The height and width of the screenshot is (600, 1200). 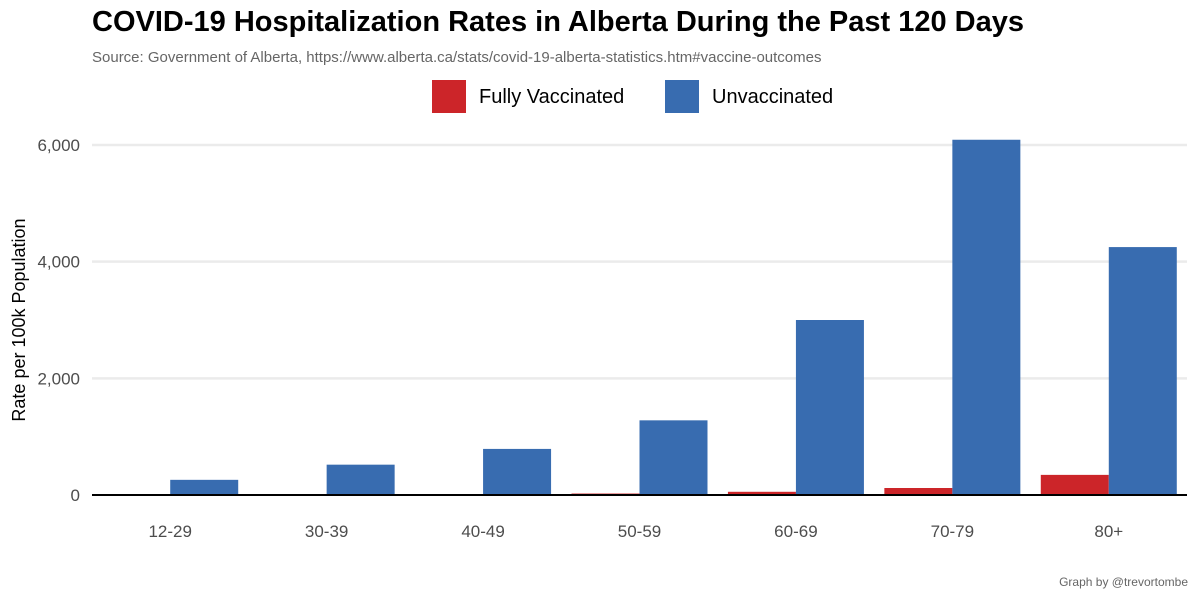 I want to click on x-tick-label: 60-69, so click(x=795, y=531).